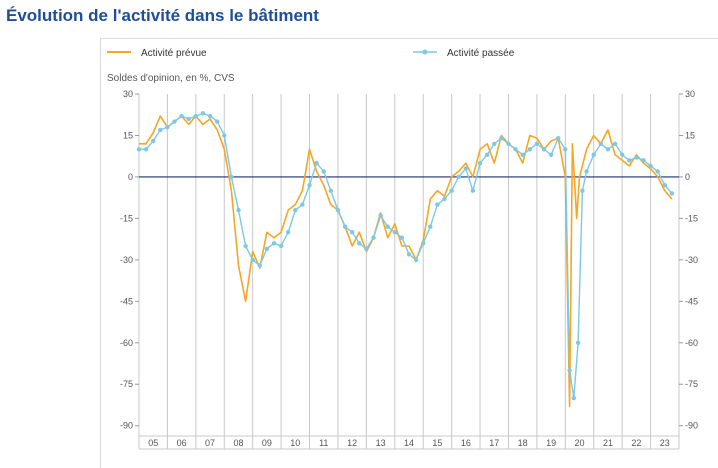 This screenshot has width=718, height=468. What do you see at coordinates (126, 343) in the screenshot?
I see `y-tick-label-left: -60` at bounding box center [126, 343].